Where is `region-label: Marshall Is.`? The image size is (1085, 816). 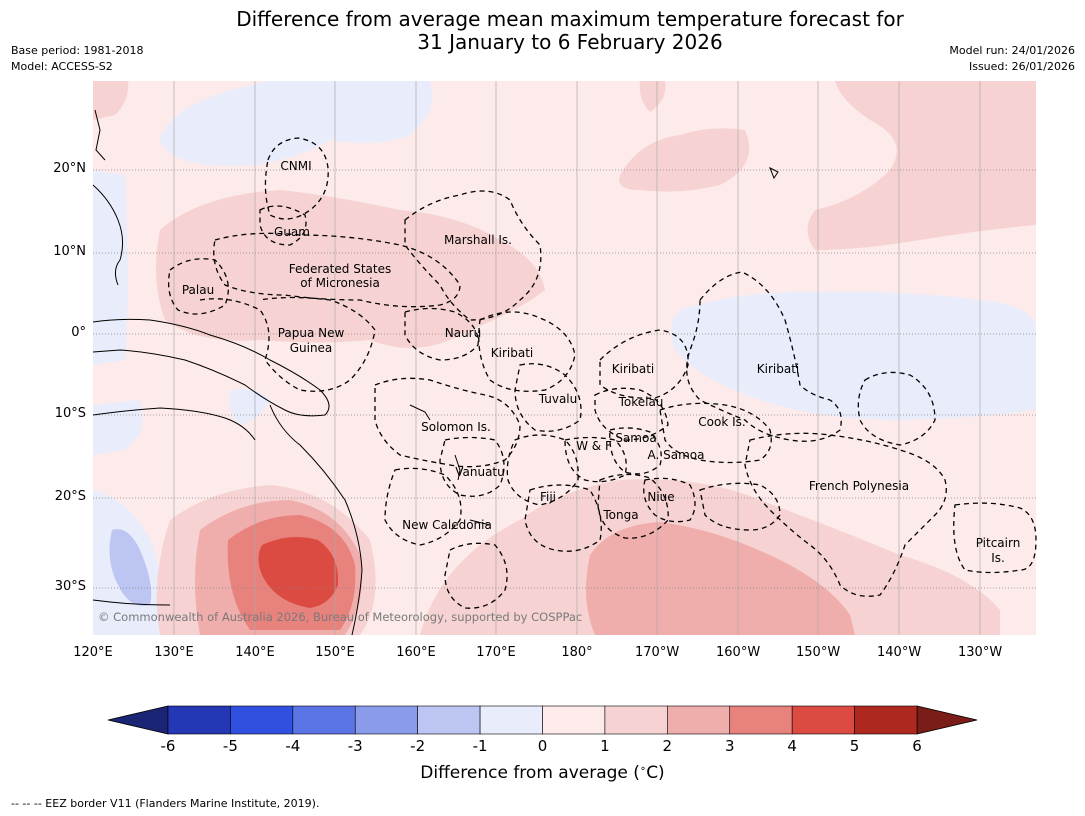 region-label: Marshall Is. is located at coordinates (478, 240).